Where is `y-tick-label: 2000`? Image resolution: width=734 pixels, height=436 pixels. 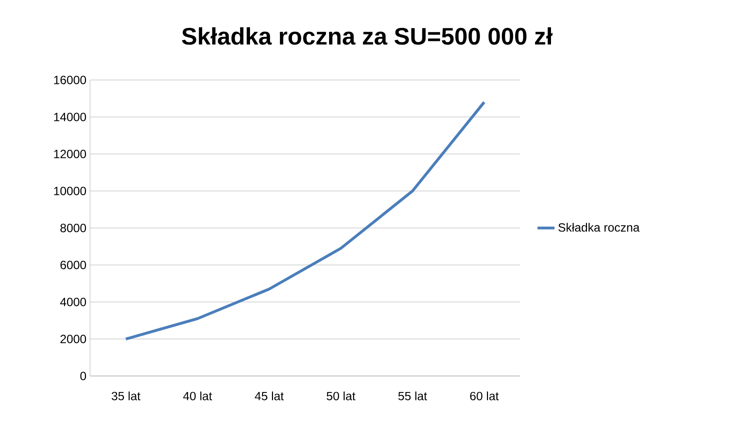
y-tick-label: 2000 is located at coordinates (73, 339).